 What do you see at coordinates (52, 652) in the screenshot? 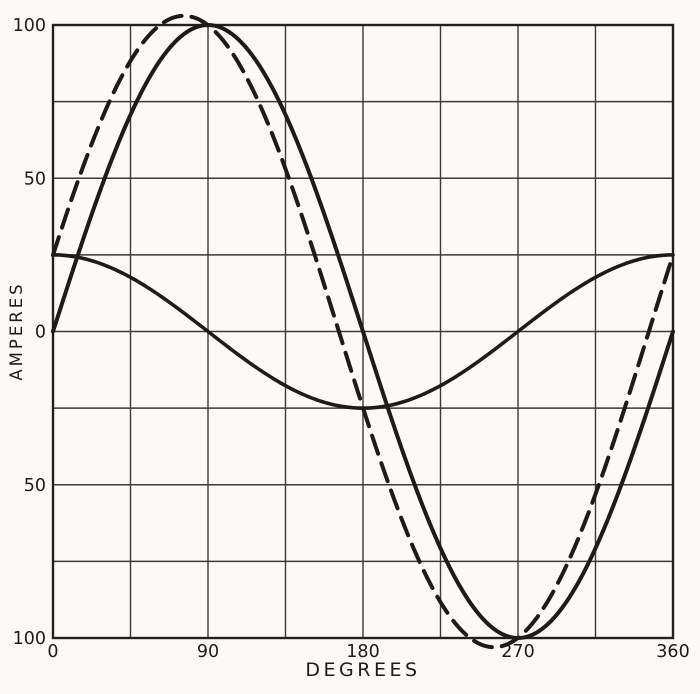
I see `x-tick-label: 0` at bounding box center [52, 652].